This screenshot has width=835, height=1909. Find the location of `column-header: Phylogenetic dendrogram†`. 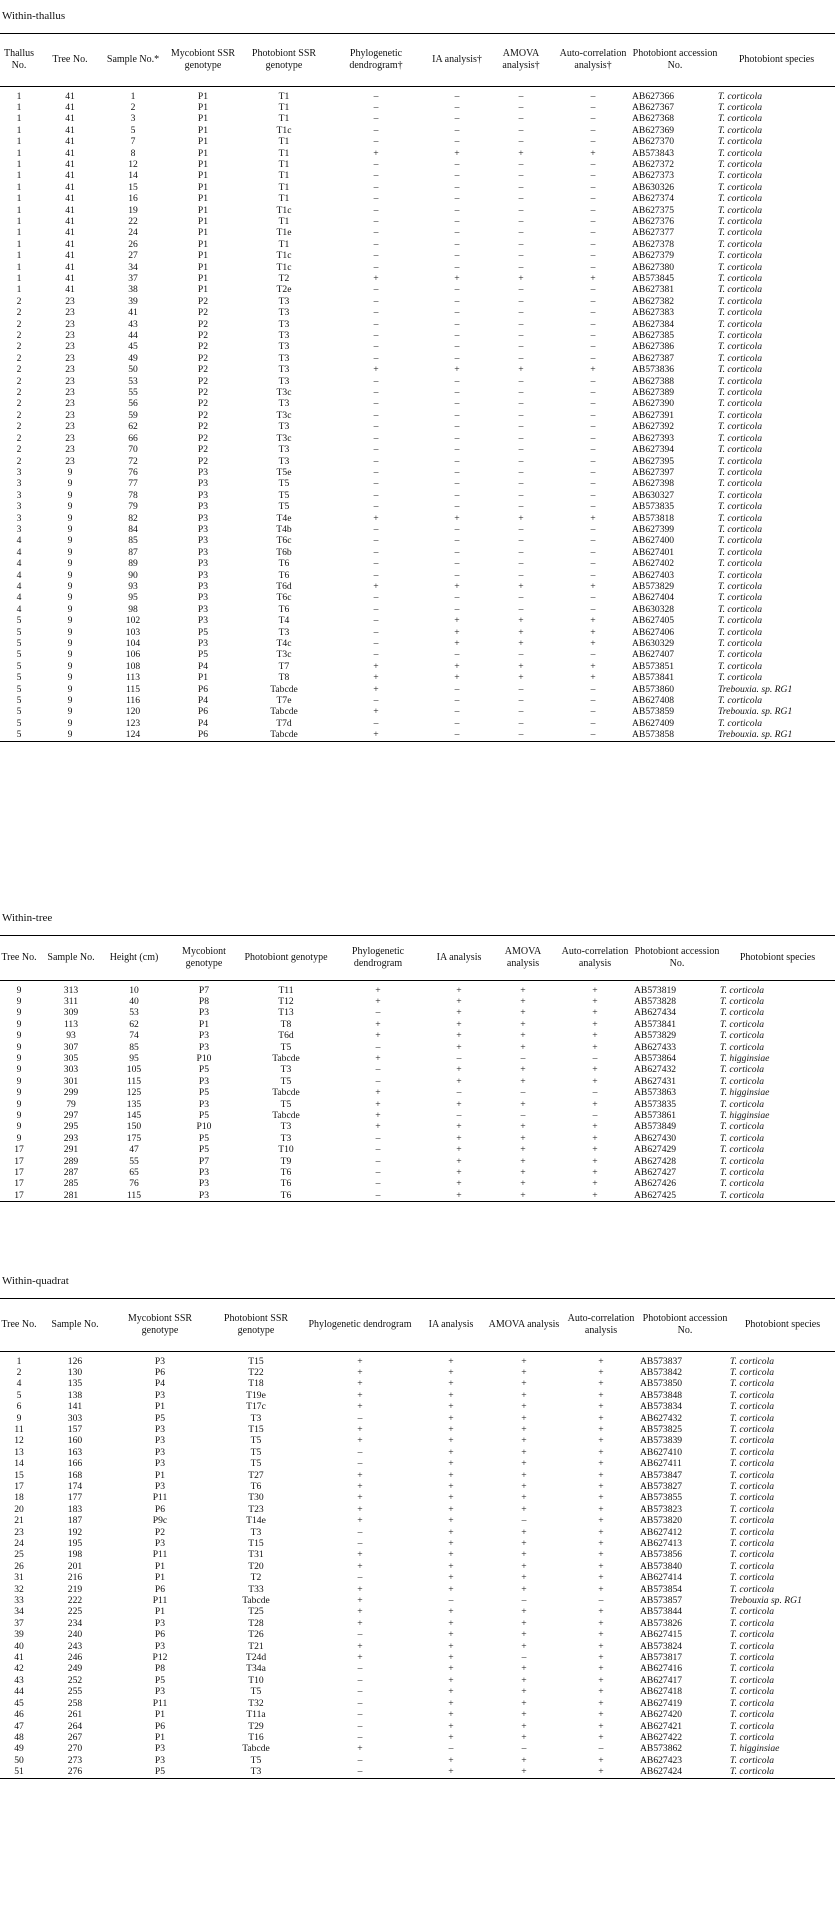

column-header: Phylogenetic dendrogram† is located at coordinates (376, 59).